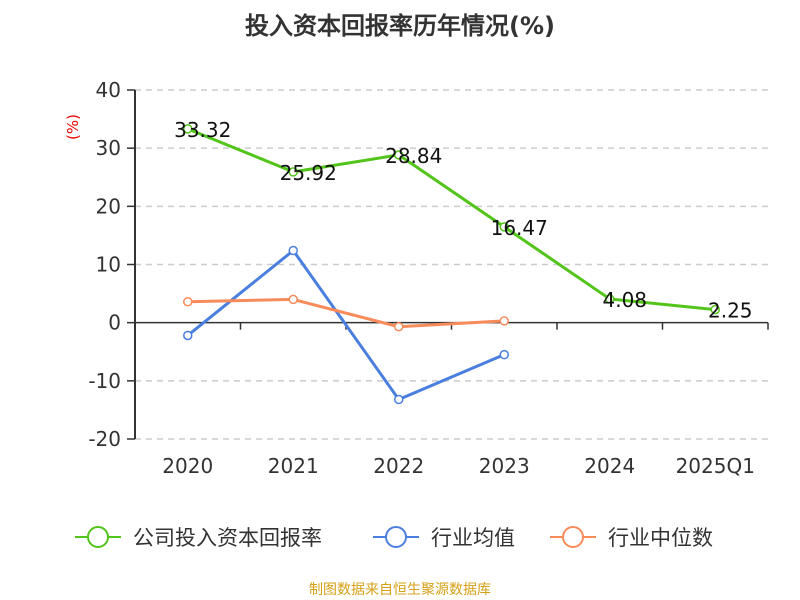 Image resolution: width=800 pixels, height=600 pixels. Describe the element at coordinates (519, 228) in the screenshot. I see `data-label: 16.47` at that location.